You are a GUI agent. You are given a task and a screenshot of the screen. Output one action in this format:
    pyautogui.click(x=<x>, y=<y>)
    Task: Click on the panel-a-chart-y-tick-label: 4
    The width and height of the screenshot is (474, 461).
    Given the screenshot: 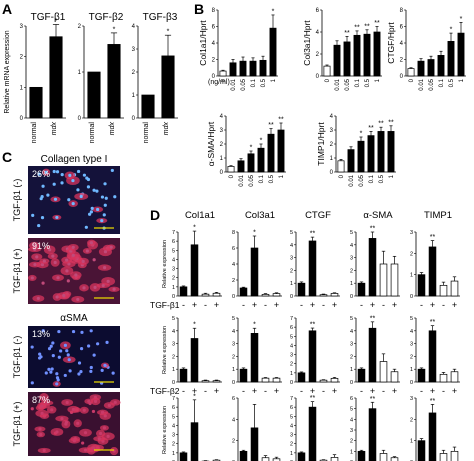 What is the action you would take?
    pyautogui.click(x=134, y=27)
    